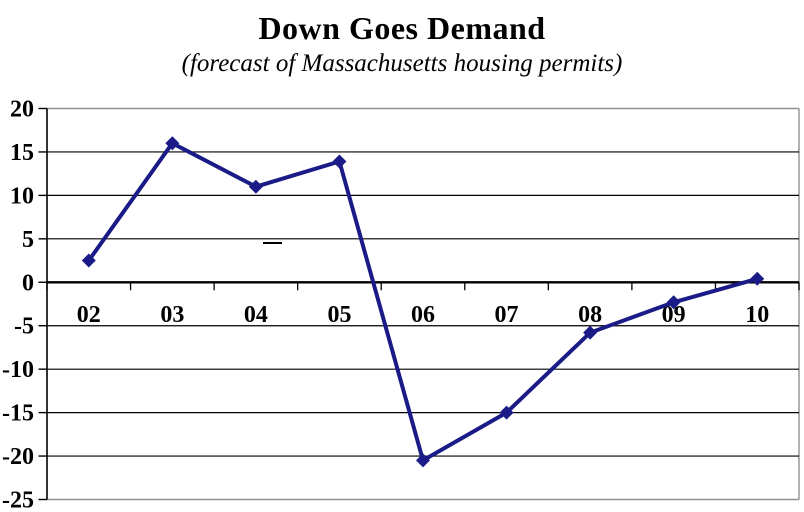  I want to click on y-tick-label-5: 5, so click(28, 240).